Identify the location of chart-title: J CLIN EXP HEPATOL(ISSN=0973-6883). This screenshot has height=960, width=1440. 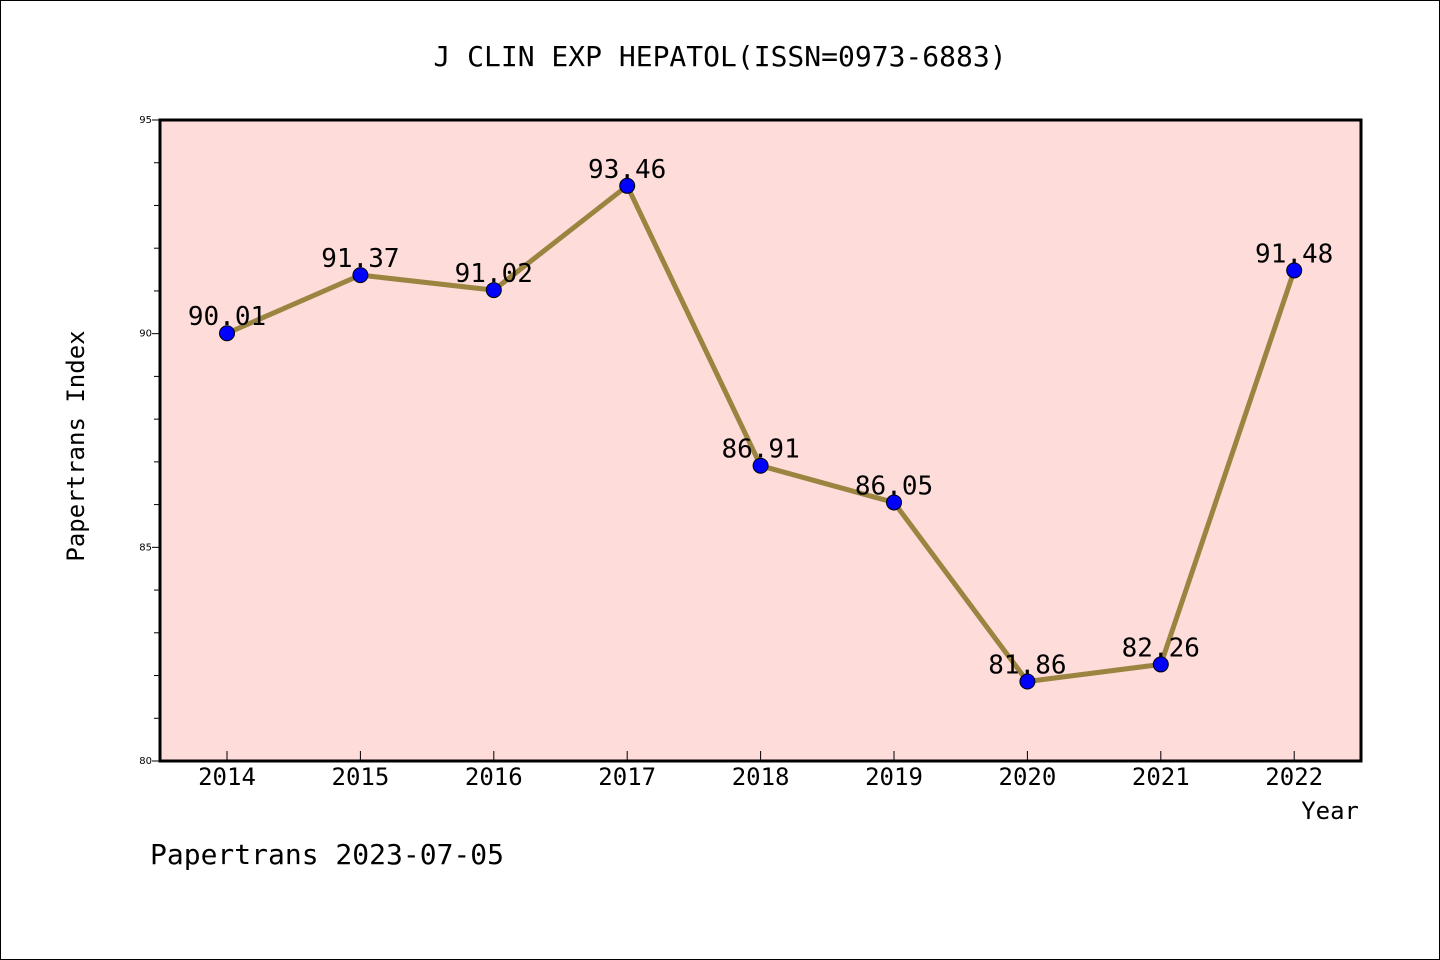
(719, 56).